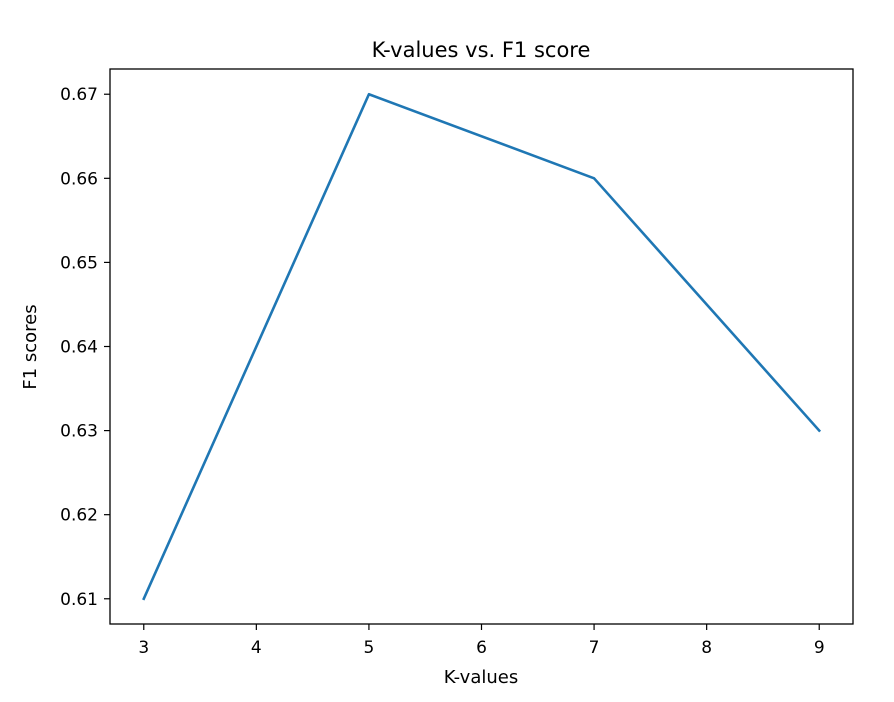 This screenshot has width=894, height=702. I want to click on x-axis-ticks: 3 4 5 6 7 8 9, so click(481, 641).